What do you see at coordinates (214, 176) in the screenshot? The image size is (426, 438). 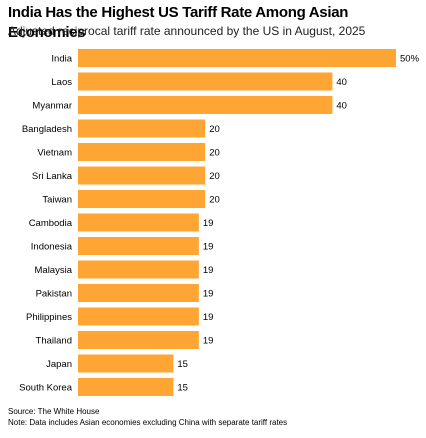 I see `value-label-sri-lanka: 20` at bounding box center [214, 176].